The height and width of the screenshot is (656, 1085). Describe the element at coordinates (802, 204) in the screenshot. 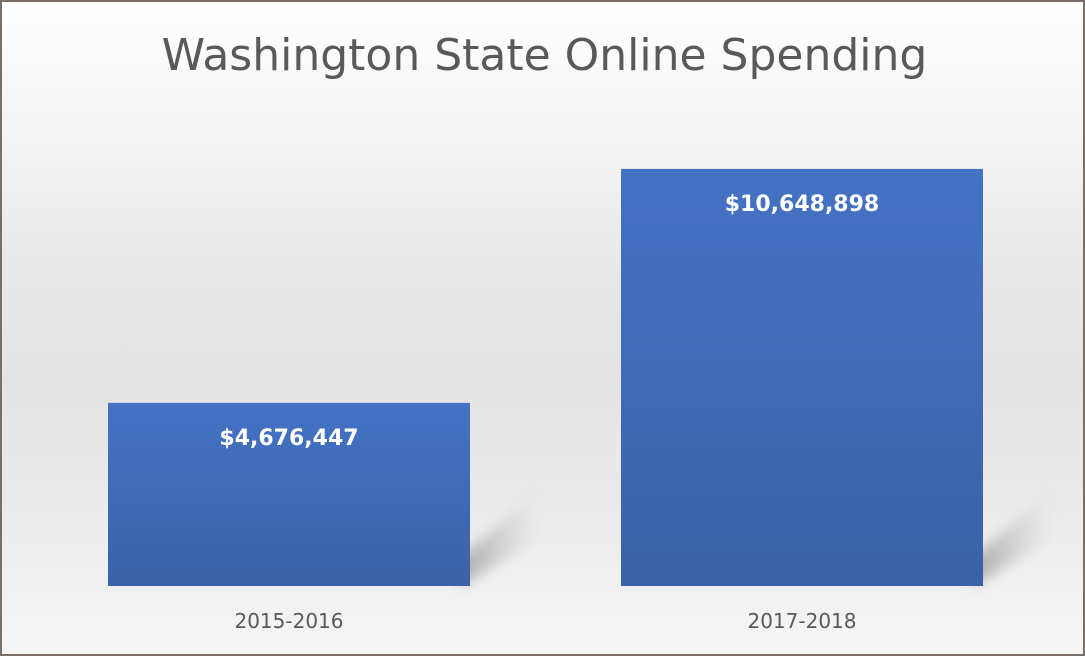

I see `data-label: $10,648,898` at that location.